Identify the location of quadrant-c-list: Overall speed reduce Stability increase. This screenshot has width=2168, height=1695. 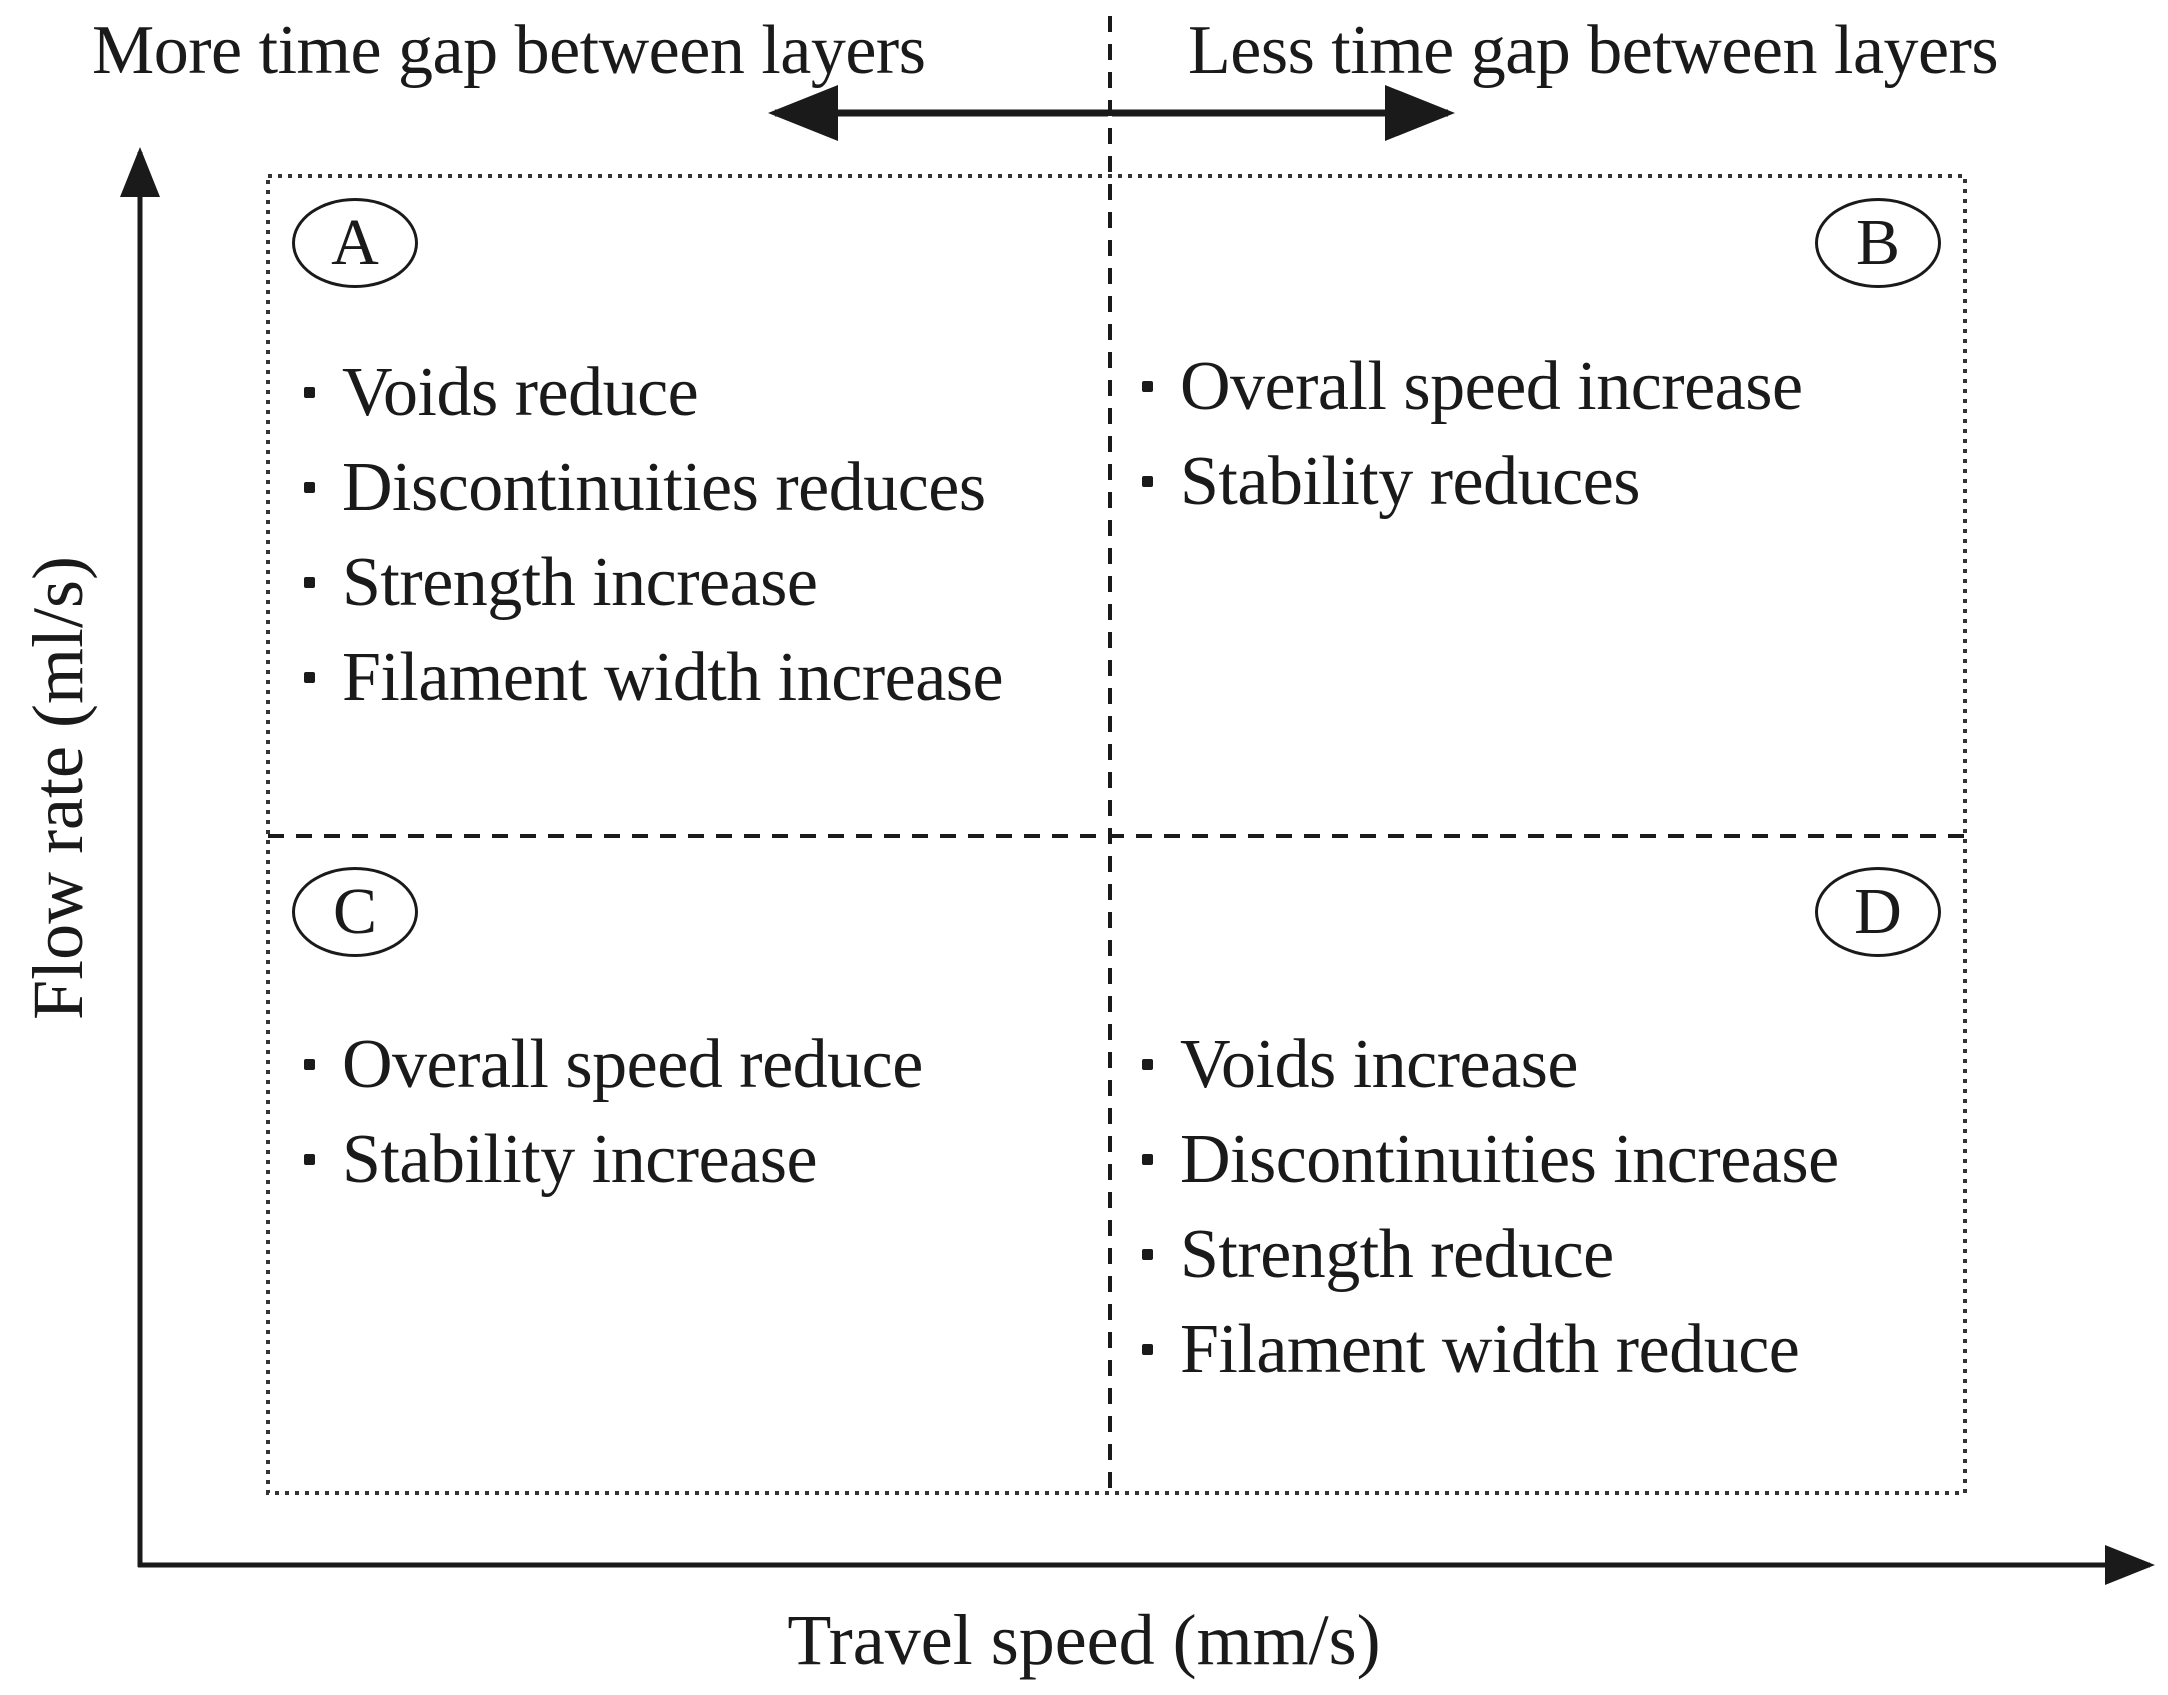
(611, 1112).